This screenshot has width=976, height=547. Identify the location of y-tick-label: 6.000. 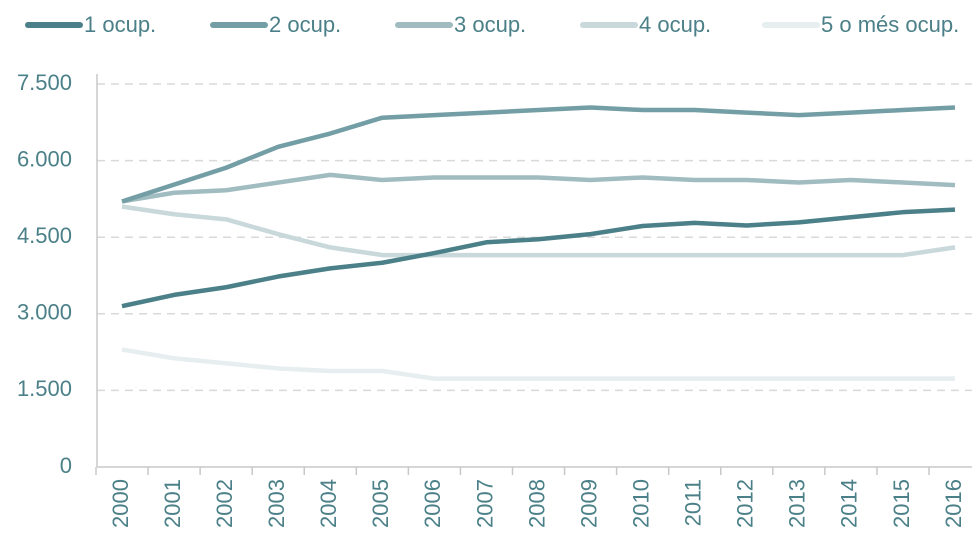
(44, 158).